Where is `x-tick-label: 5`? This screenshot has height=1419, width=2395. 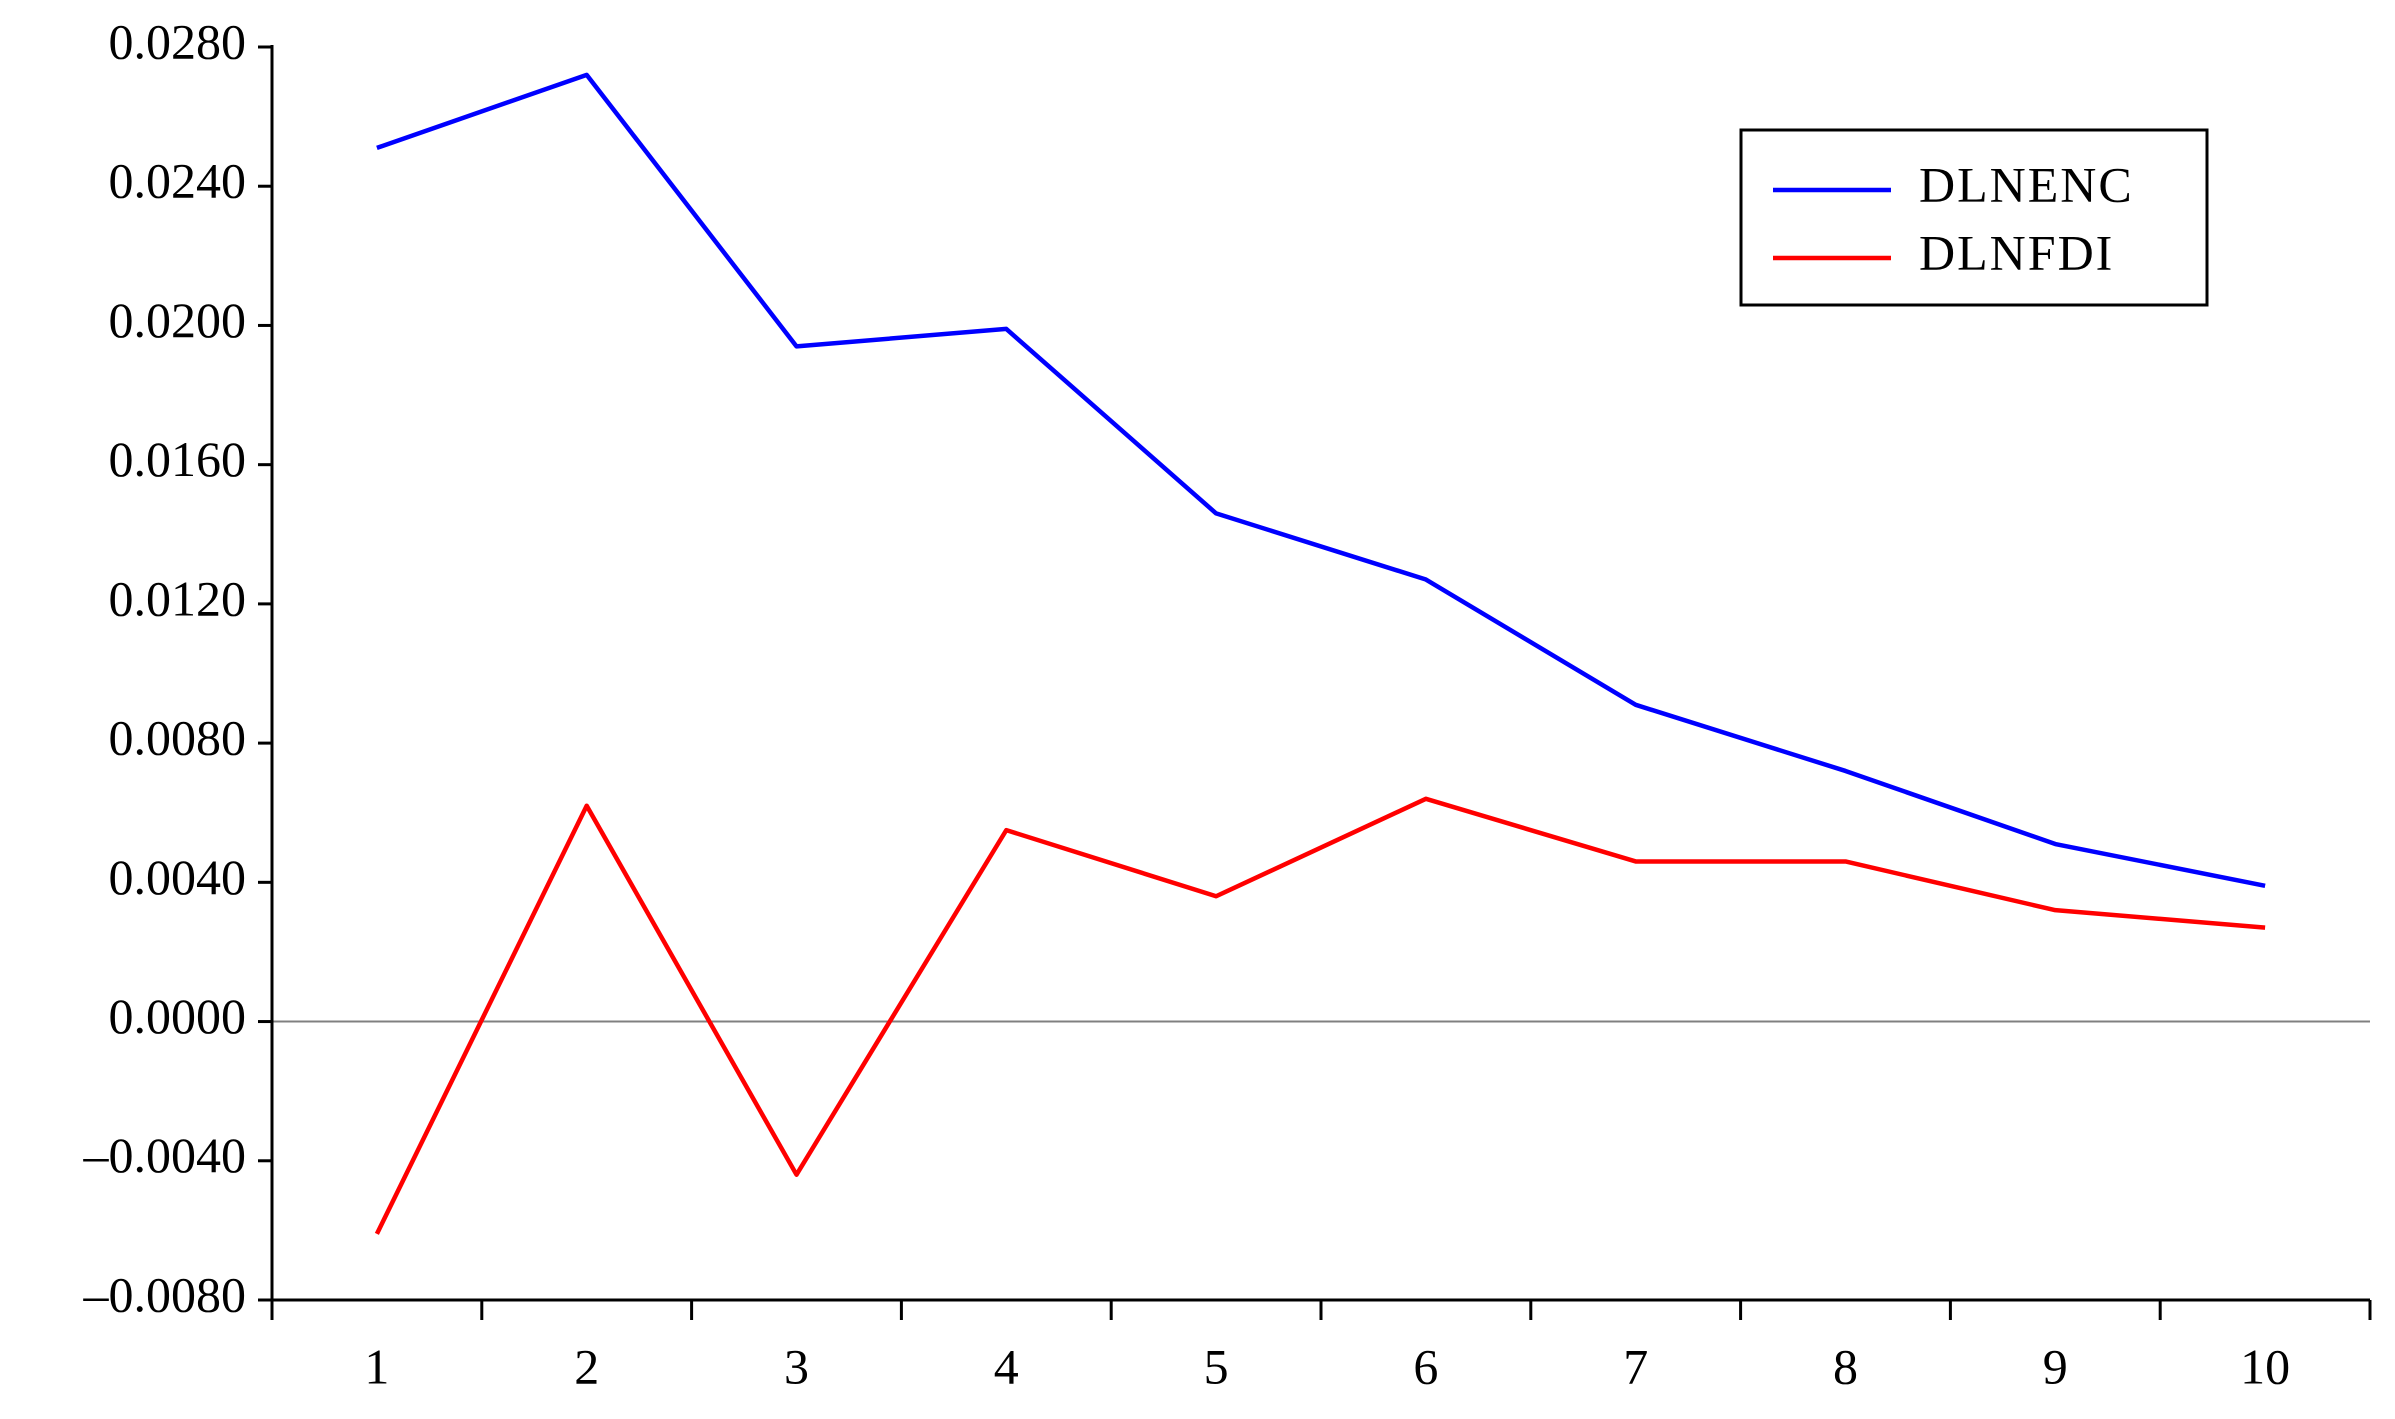
x-tick-label: 5 is located at coordinates (1216, 1366).